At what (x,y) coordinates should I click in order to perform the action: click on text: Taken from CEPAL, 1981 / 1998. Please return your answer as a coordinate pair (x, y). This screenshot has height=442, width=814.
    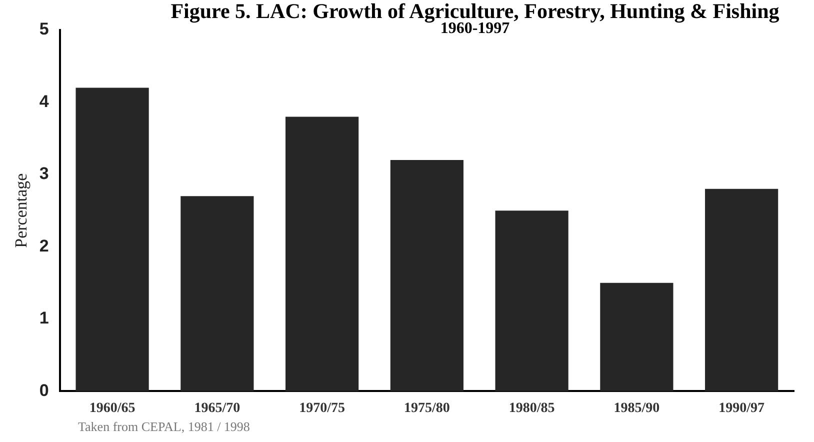
    Looking at the image, I should click on (164, 427).